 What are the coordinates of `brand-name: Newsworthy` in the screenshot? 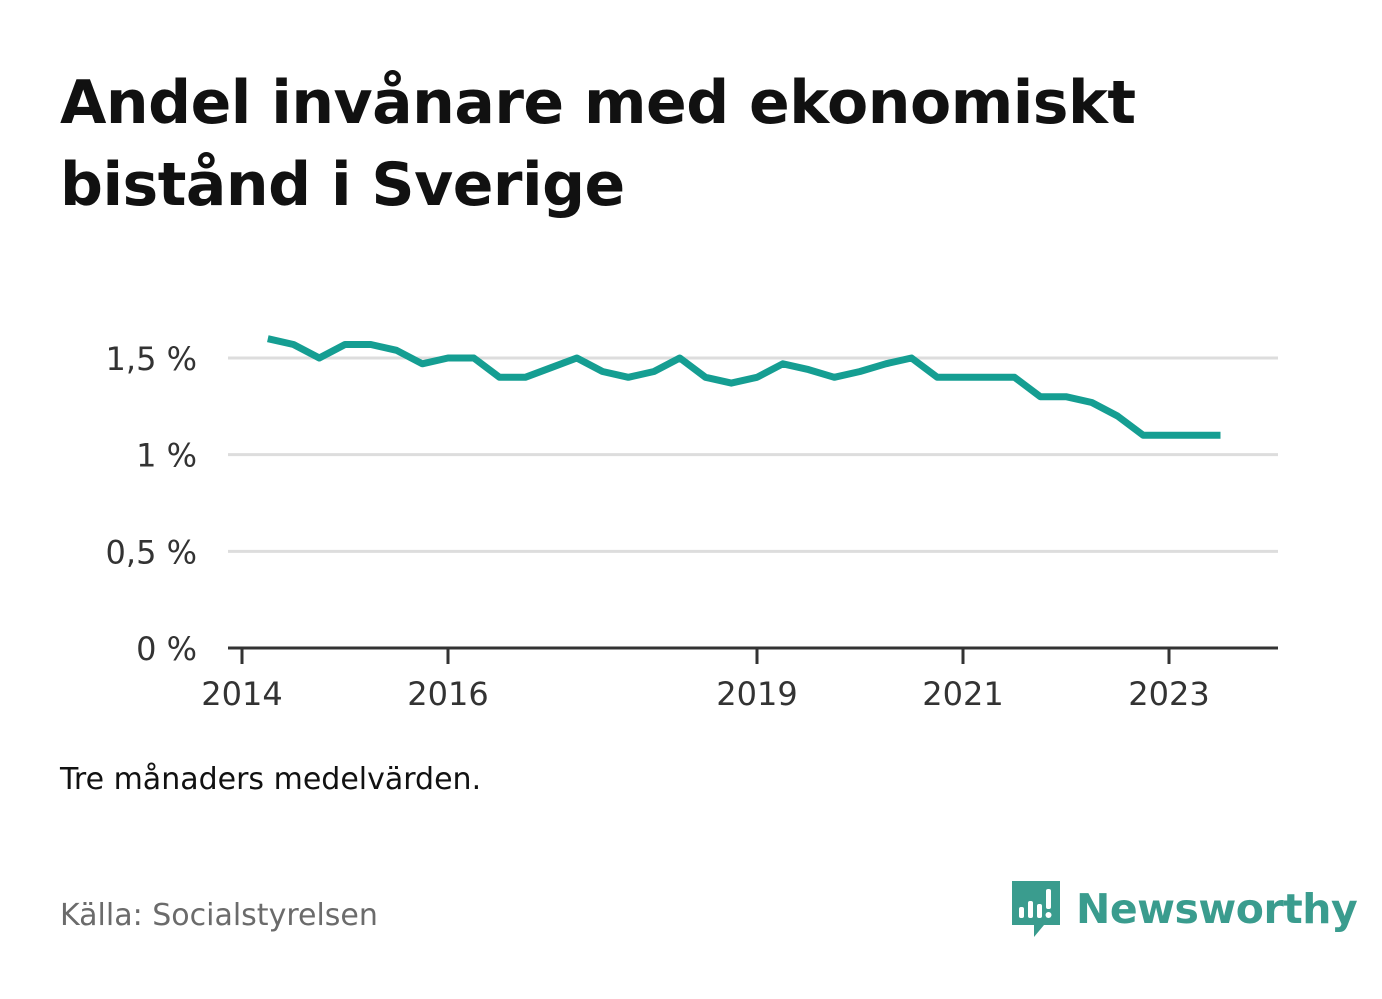 It's located at (1217, 909).